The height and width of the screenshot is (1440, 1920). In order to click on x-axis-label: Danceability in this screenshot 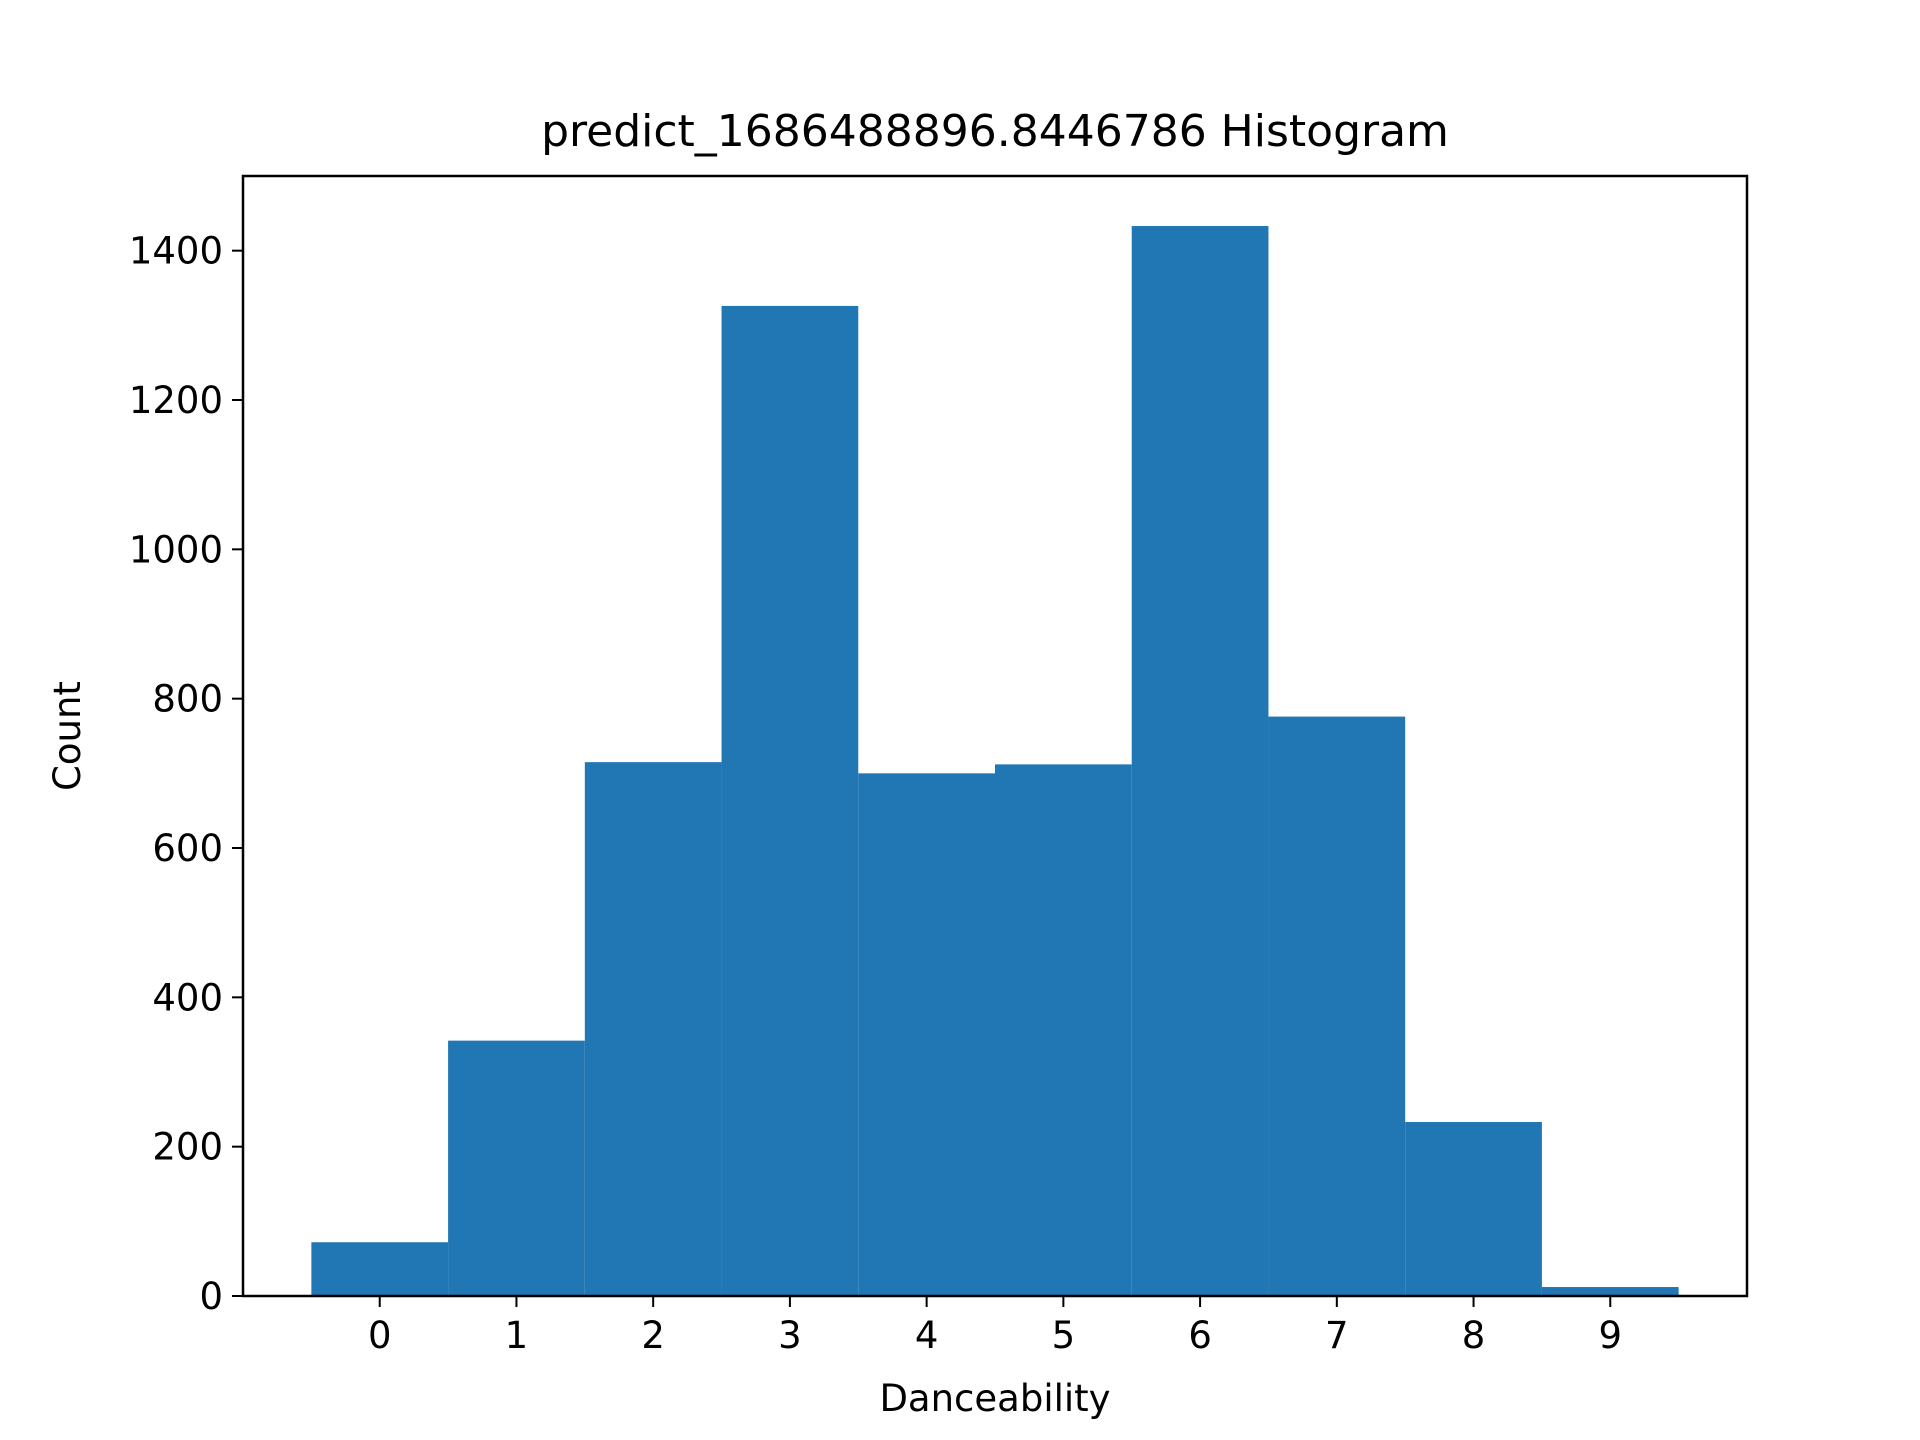, I will do `click(994, 1398)`.